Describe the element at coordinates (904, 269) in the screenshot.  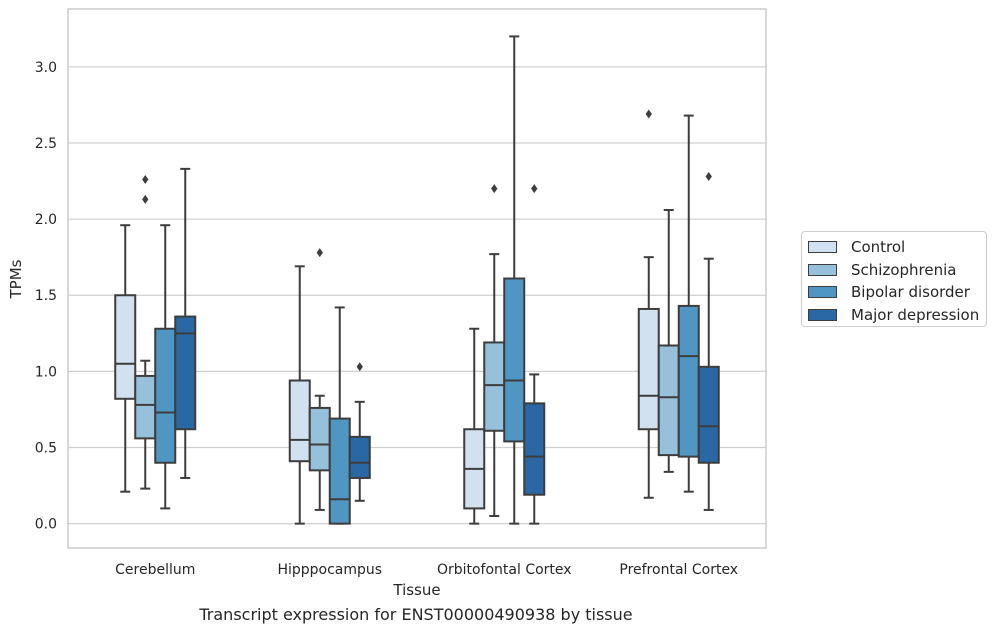
I see `legend-label-schizophrenia: Schizophrenia` at that location.